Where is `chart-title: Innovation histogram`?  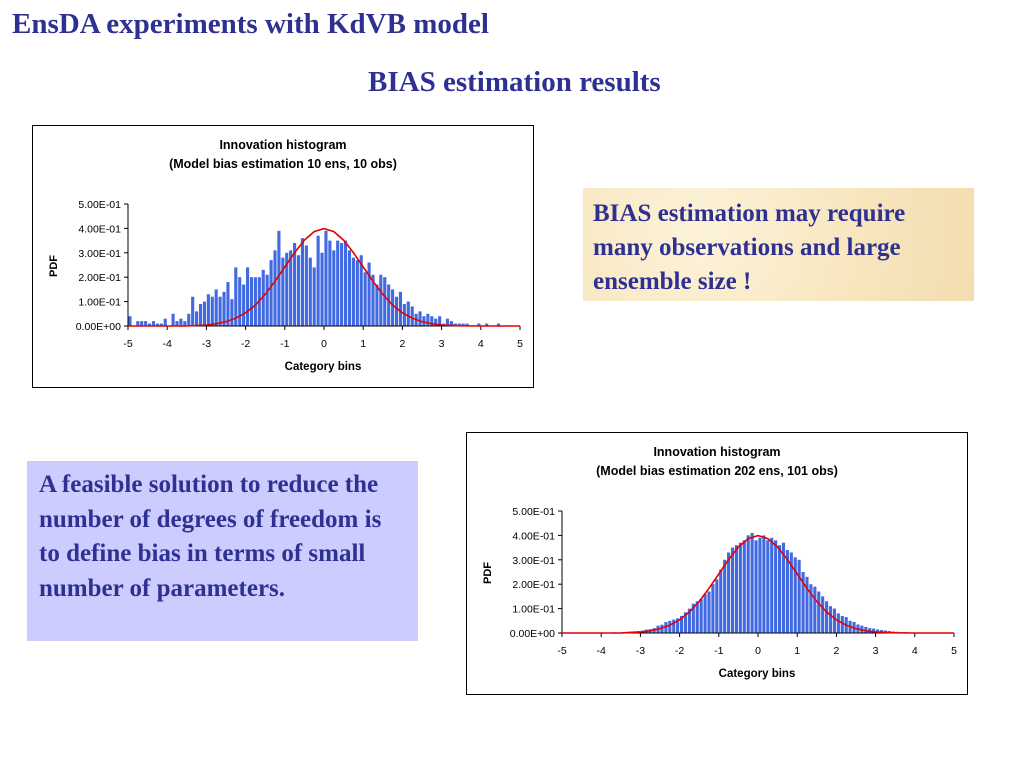
chart-title: Innovation histogram is located at coordinates (282, 145).